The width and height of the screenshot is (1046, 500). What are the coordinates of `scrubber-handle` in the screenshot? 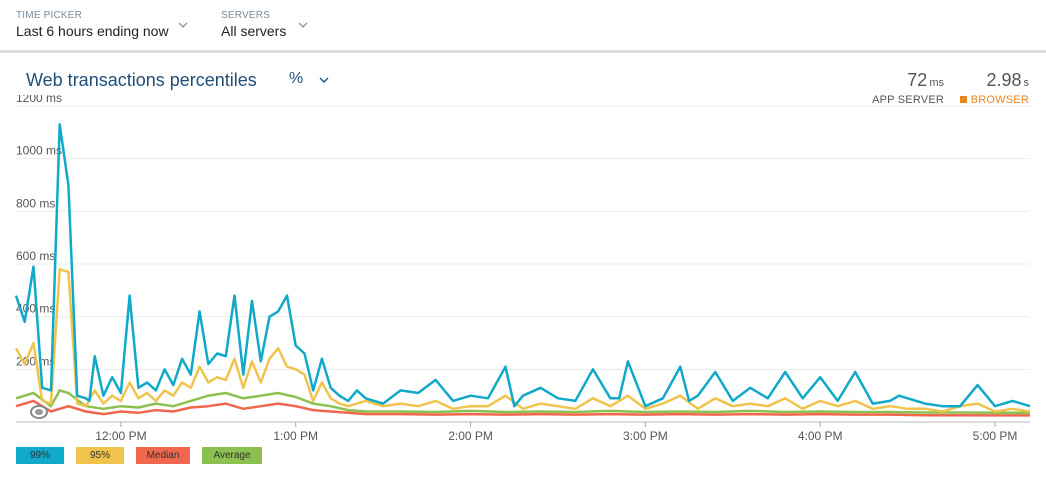 It's located at (39, 412).